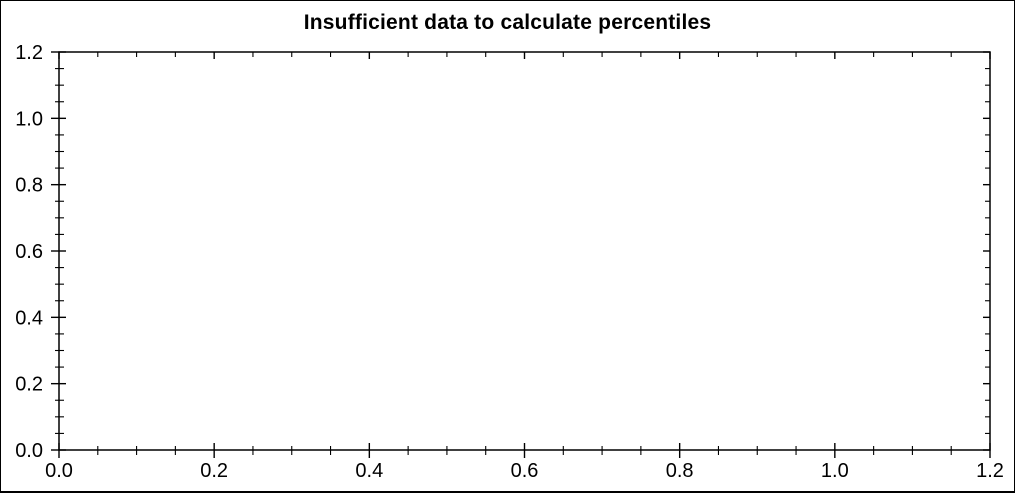 Image resolution: width=1020 pixels, height=500 pixels. Describe the element at coordinates (525, 471) in the screenshot. I see `x-tick-label: 0.6` at that location.